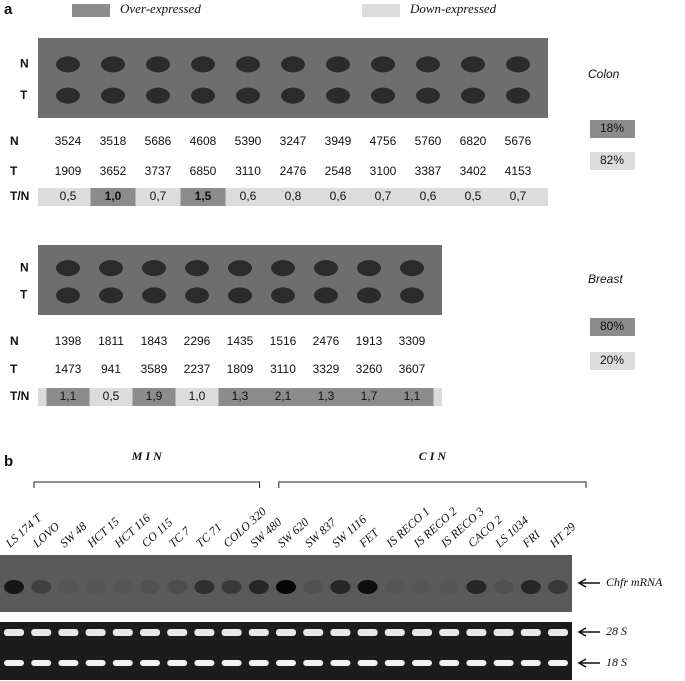  What do you see at coordinates (240, 369) in the screenshot?
I see `cell: 1809` at bounding box center [240, 369].